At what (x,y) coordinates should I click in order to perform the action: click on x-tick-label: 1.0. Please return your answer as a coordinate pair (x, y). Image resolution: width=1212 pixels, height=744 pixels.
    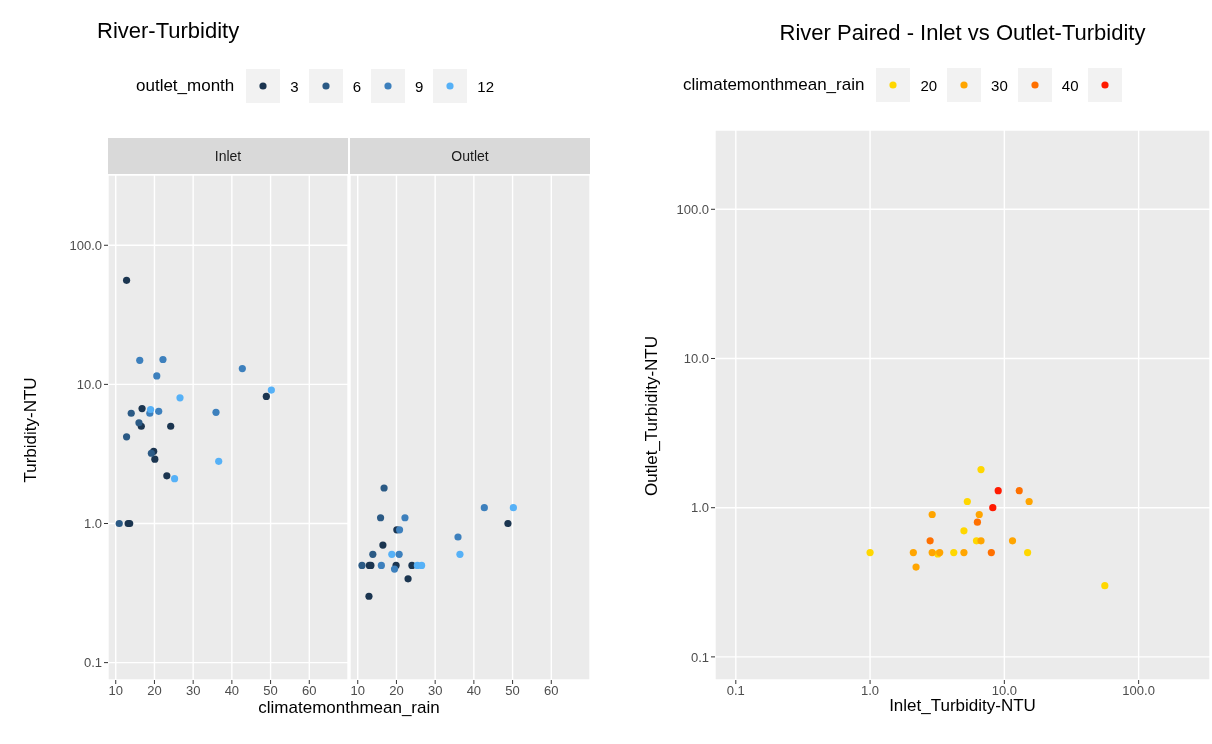
    Looking at the image, I should click on (870, 691).